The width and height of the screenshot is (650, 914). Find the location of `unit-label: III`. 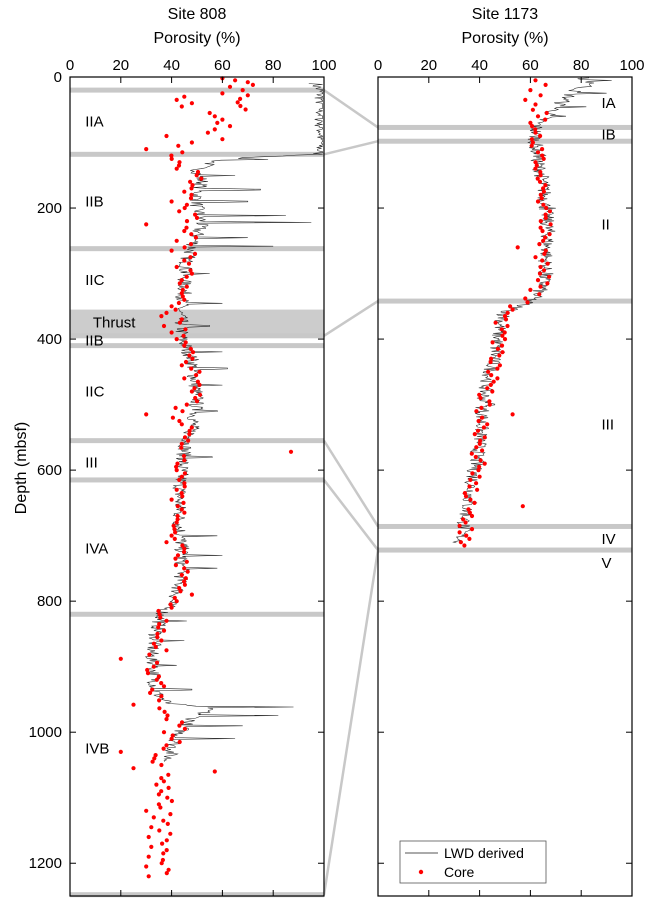

unit-label: III is located at coordinates (91, 462).